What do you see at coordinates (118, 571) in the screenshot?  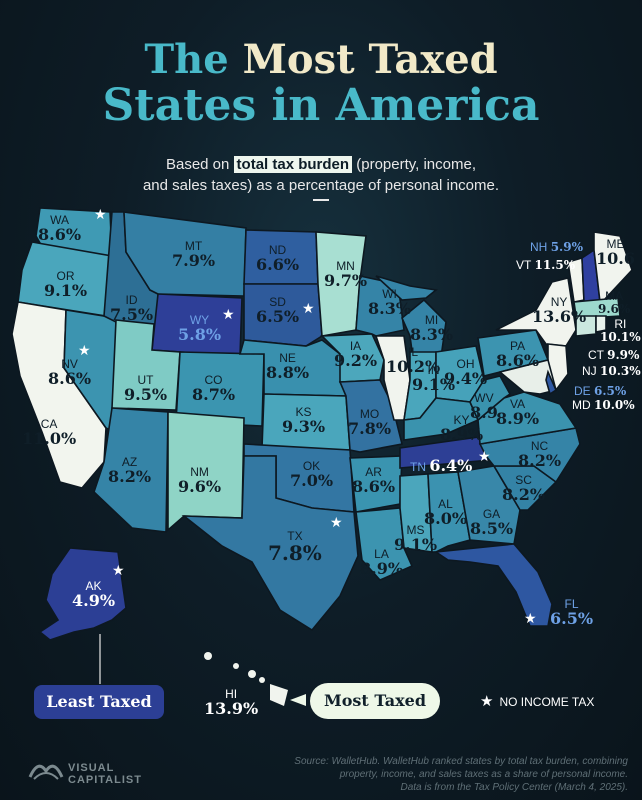 I see `no-income-tax-star-ak: ★` at bounding box center [118, 571].